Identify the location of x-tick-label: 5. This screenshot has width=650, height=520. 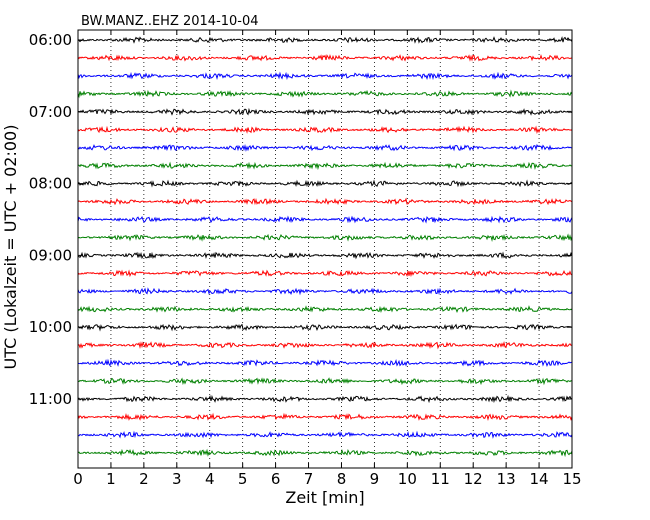
(243, 479).